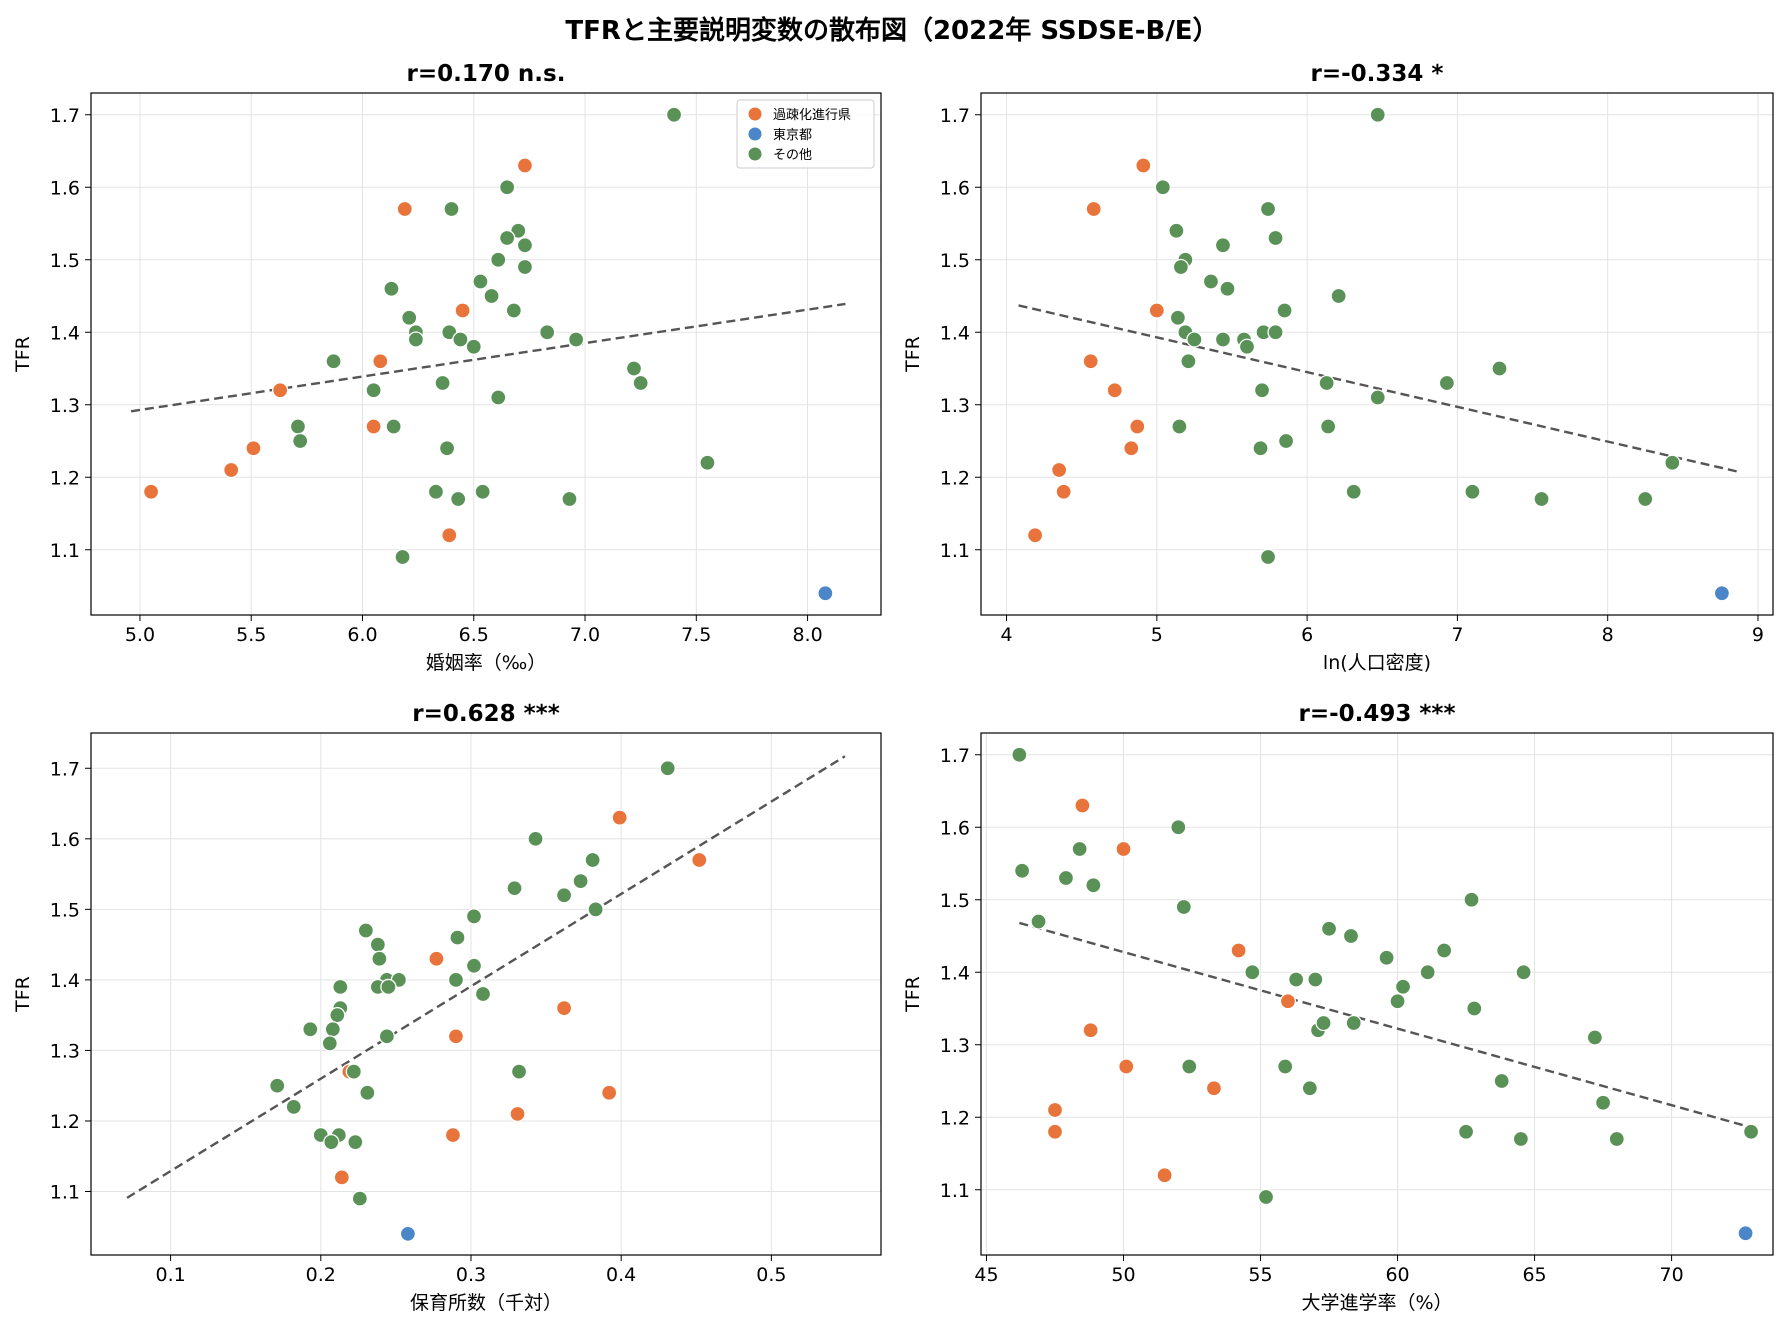 The image size is (1784, 1330). What do you see at coordinates (485, 714) in the screenshot?
I see `subplot-title: r=0.628 ***` at bounding box center [485, 714].